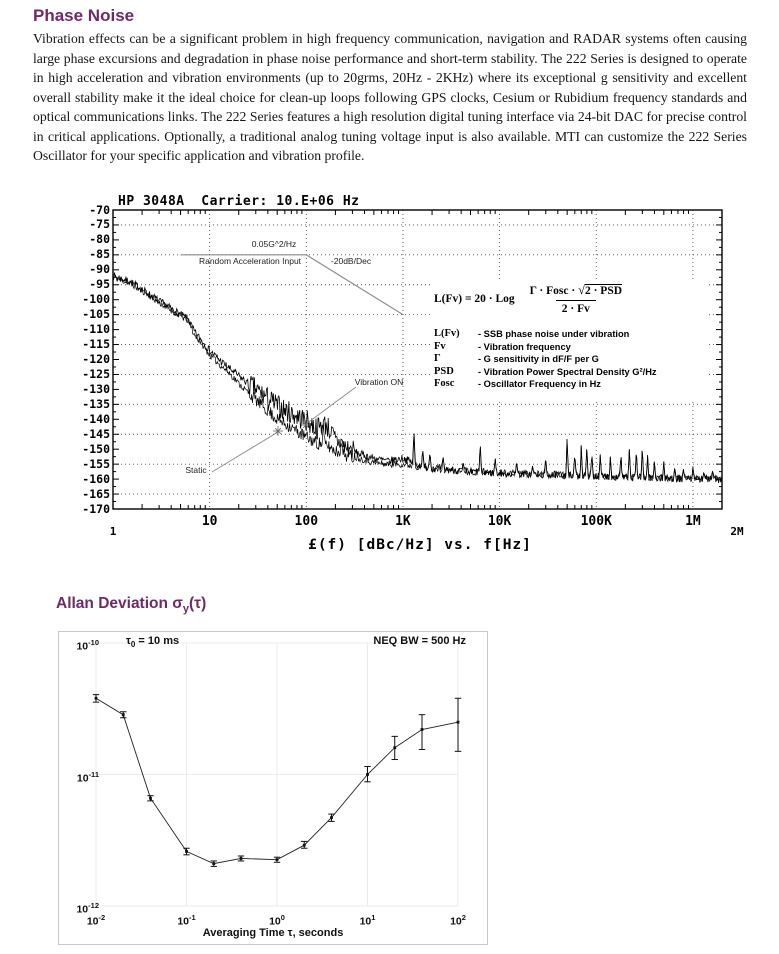 Image resolution: width=779 pixels, height=954 pixels. I want to click on x-tick-label: 10K, so click(499, 521).